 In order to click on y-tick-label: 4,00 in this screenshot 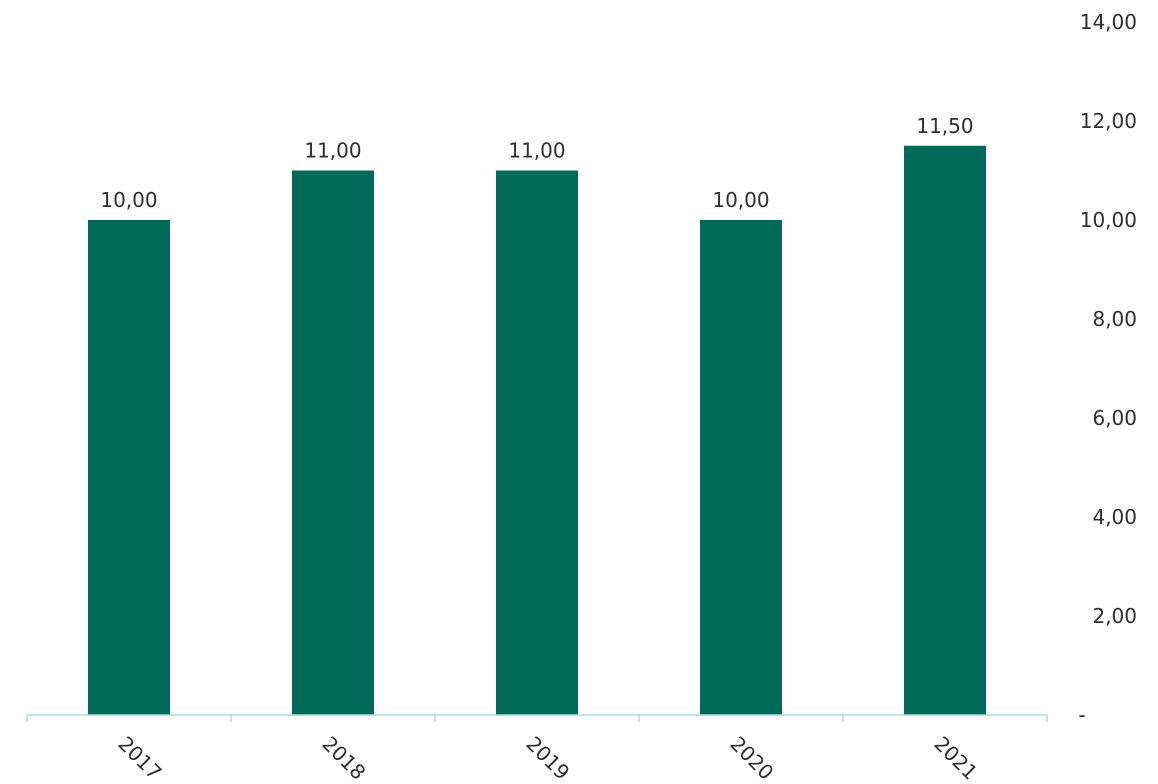, I will do `click(1114, 517)`.